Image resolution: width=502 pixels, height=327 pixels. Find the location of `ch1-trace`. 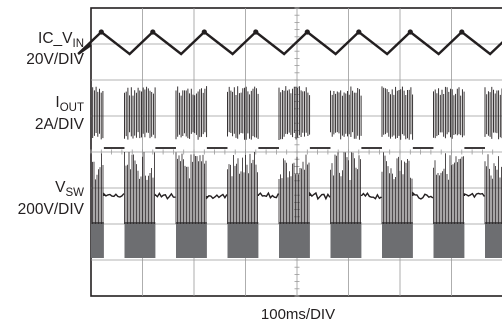

ch1-trace is located at coordinates (289, 43).